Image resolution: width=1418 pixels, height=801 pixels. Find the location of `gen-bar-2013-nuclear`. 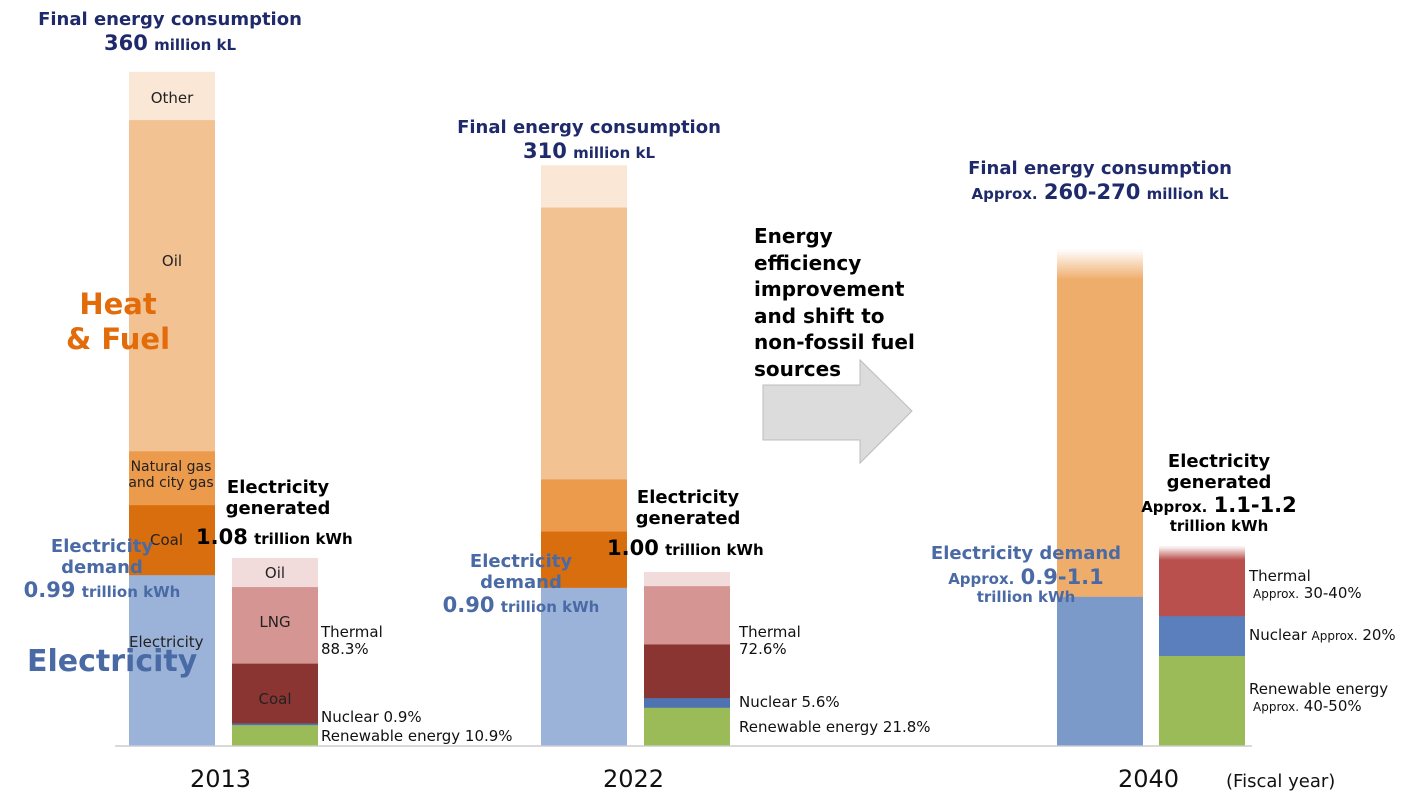

gen-bar-2013-nuclear is located at coordinates (275, 724).